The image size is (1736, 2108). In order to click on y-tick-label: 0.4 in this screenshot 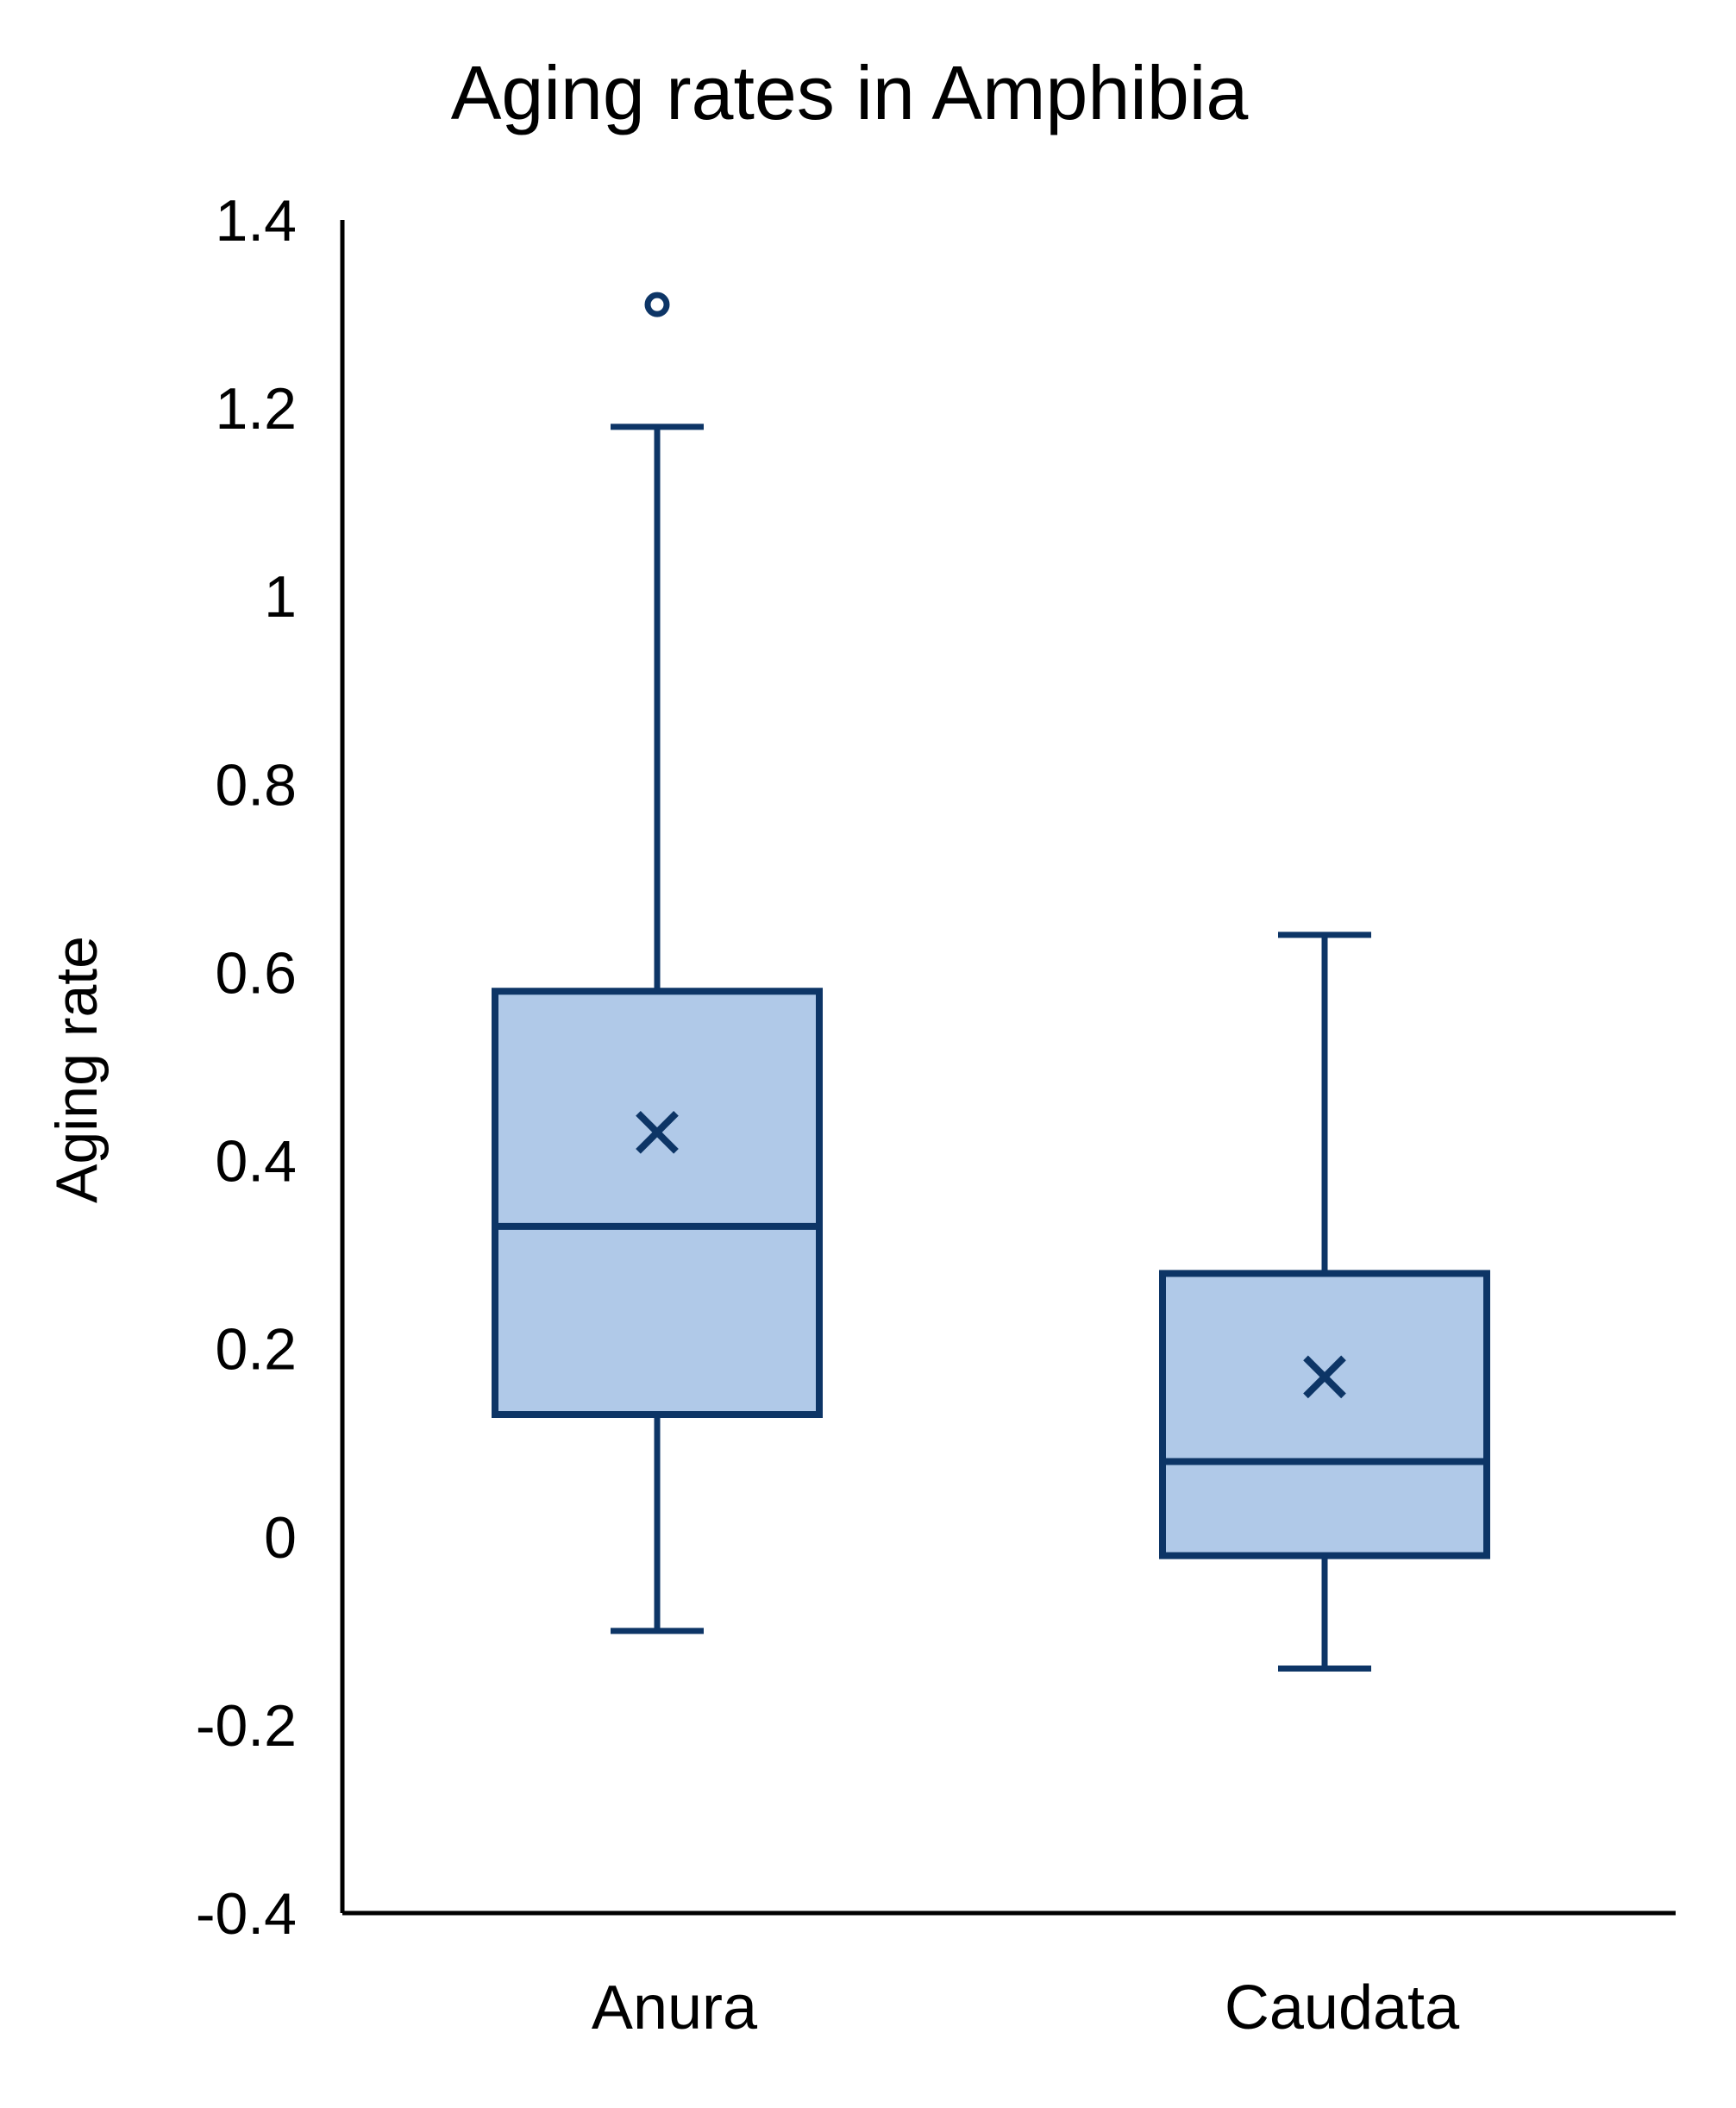, I will do `click(256, 1162)`.